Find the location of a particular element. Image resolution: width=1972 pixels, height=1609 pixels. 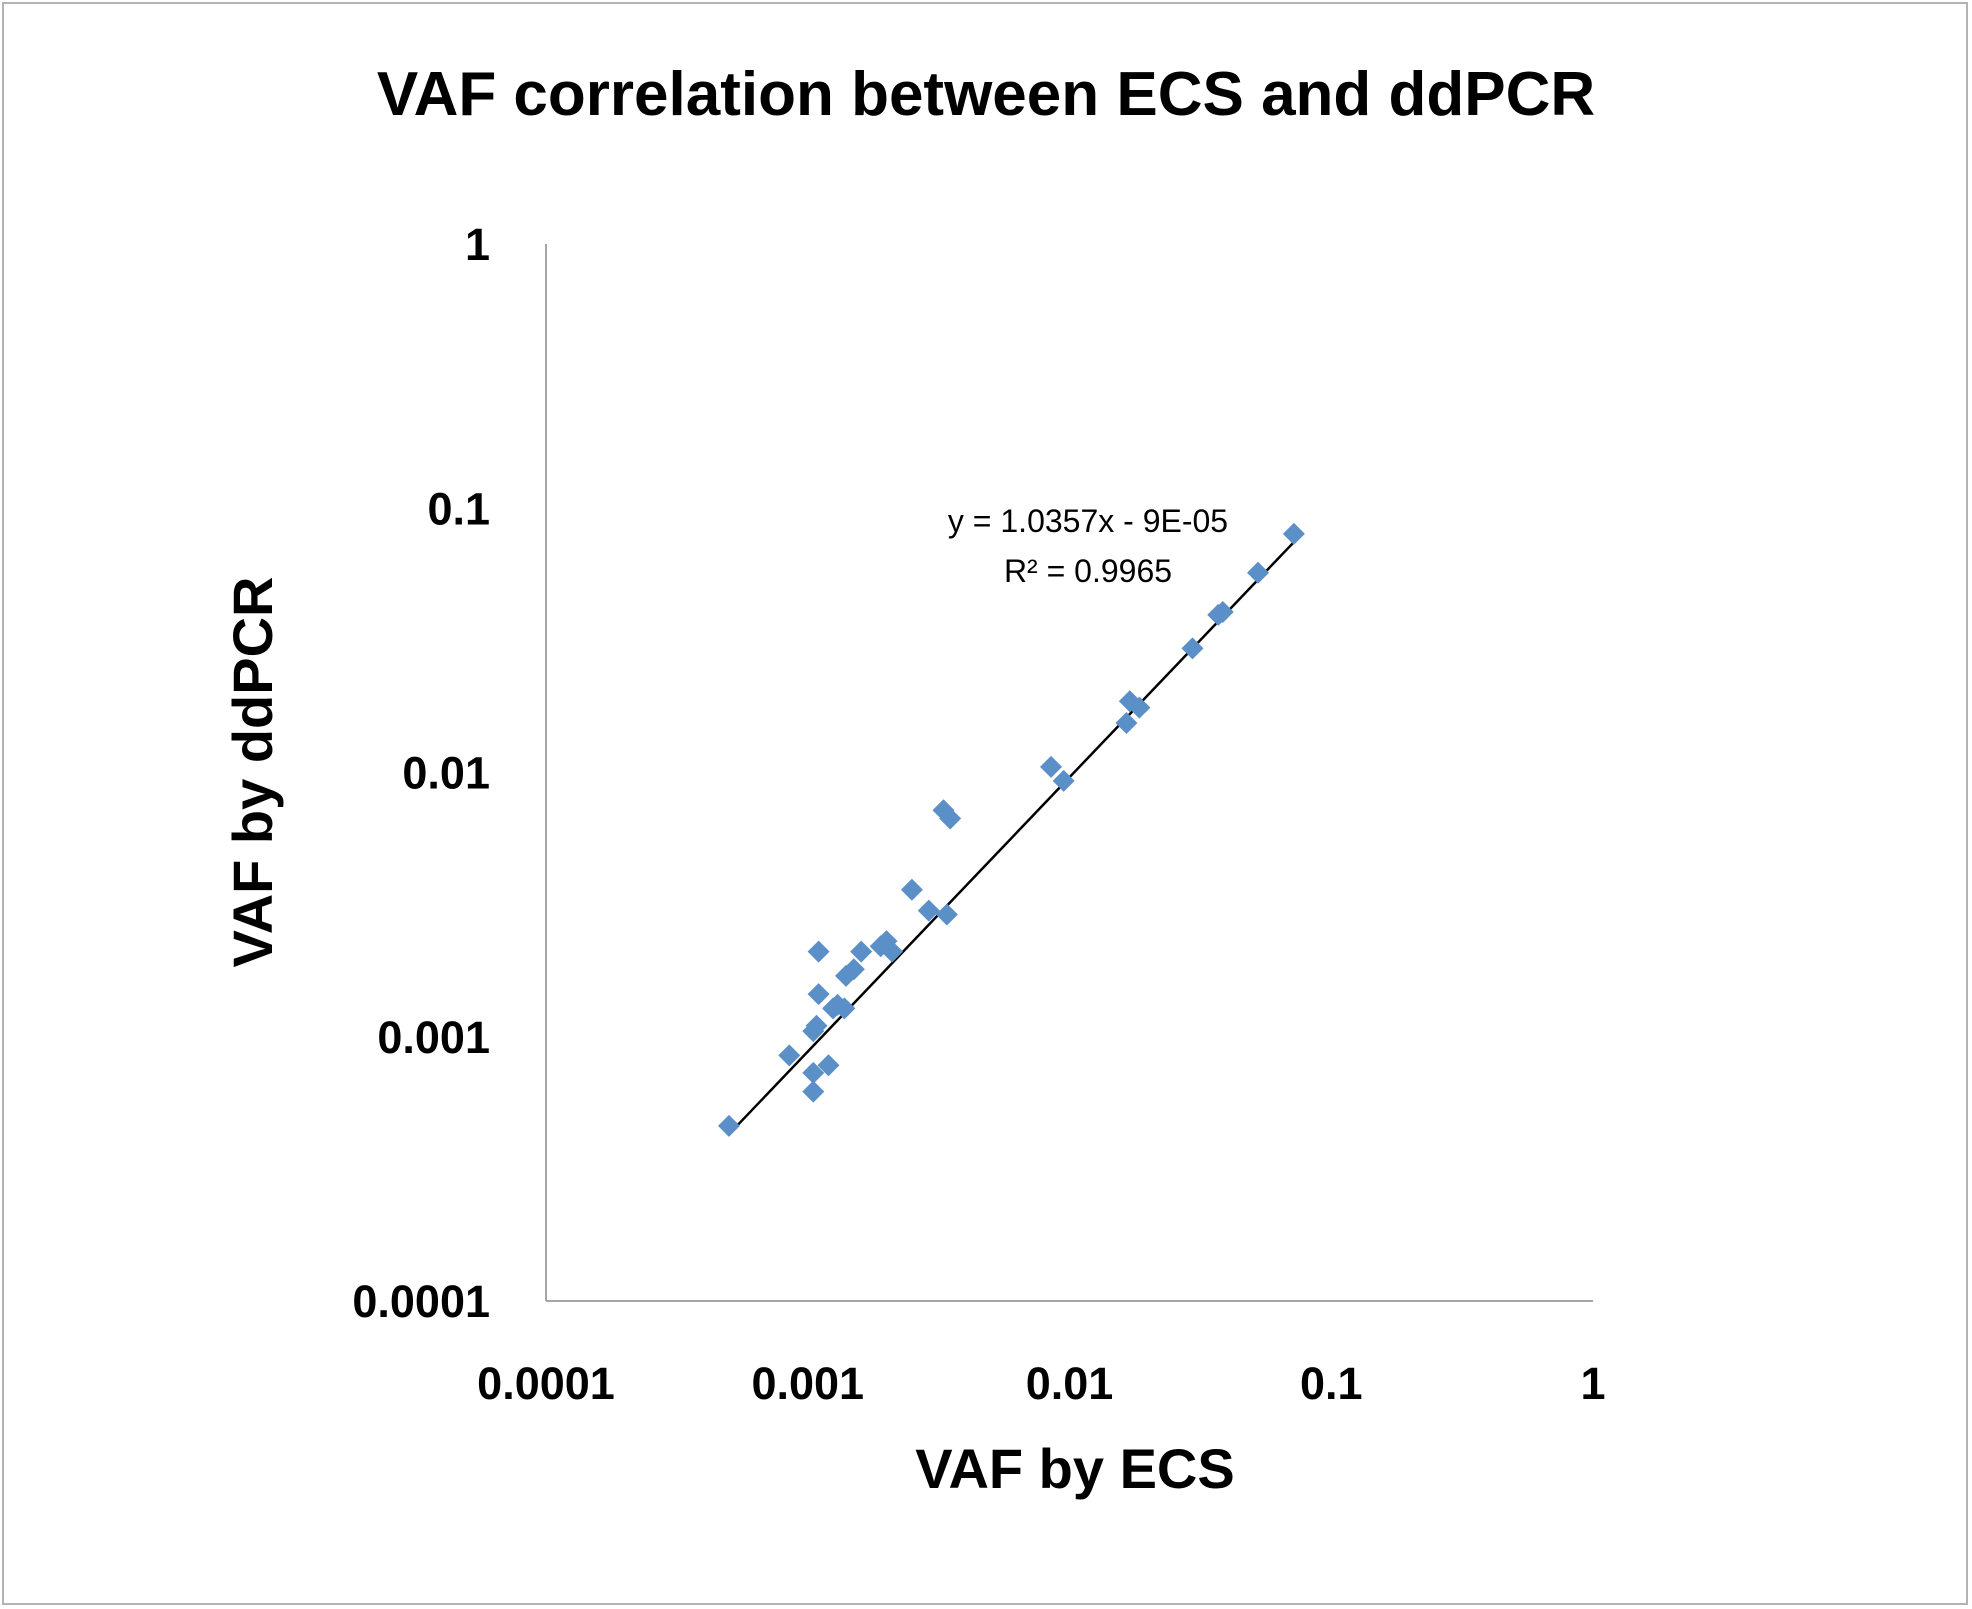

trendline-r-squared: R² = 0.9965 is located at coordinates (1088, 571).